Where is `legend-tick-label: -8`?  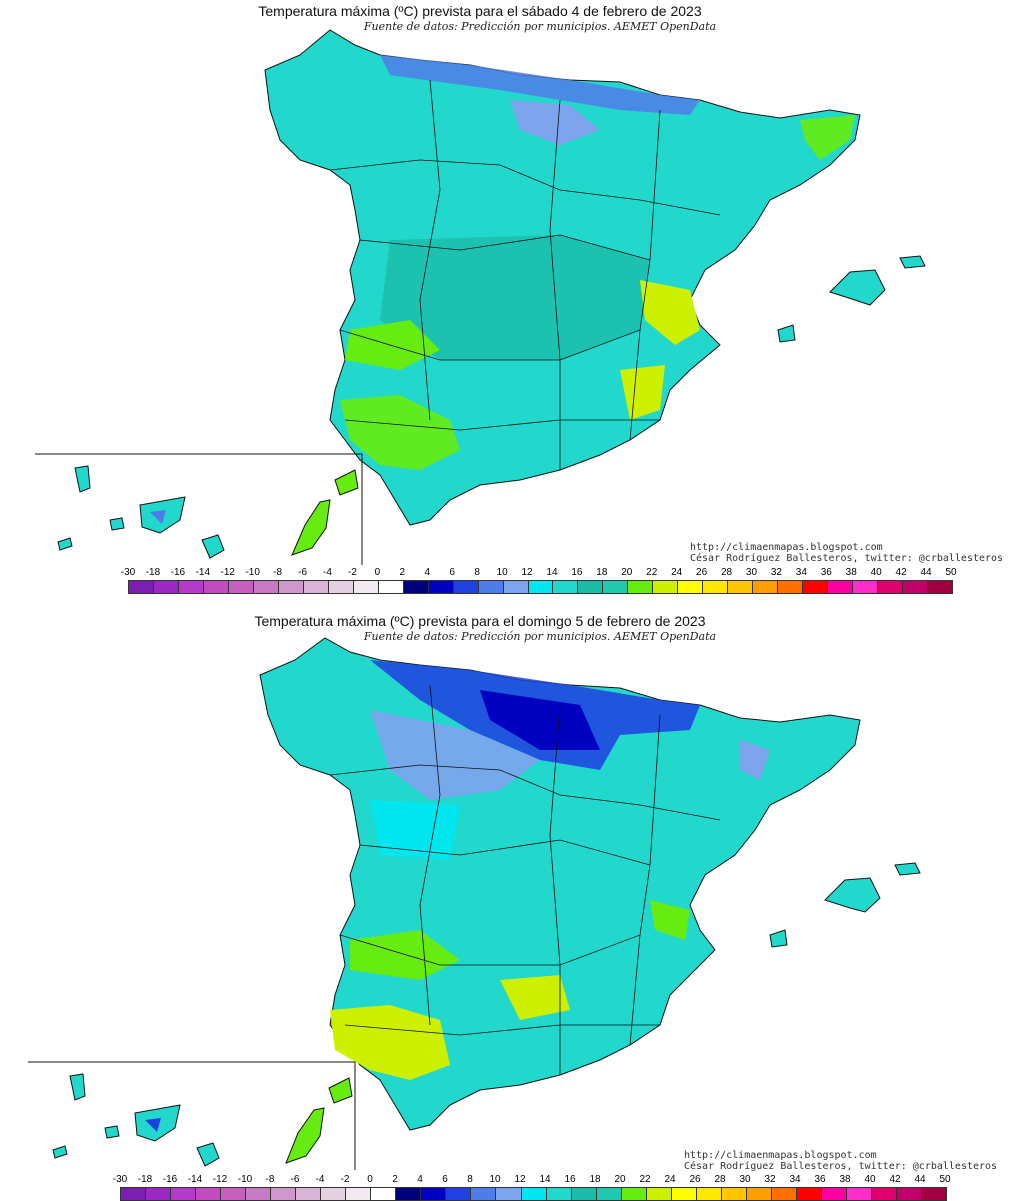
legend-tick-label: -8 is located at coordinates (270, 1179).